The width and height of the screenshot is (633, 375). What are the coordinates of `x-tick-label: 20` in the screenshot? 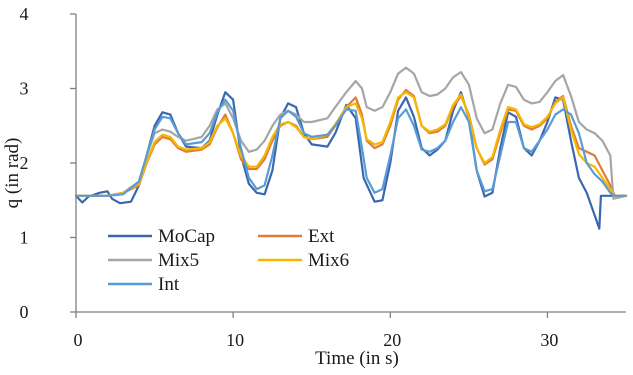 It's located at (392, 340).